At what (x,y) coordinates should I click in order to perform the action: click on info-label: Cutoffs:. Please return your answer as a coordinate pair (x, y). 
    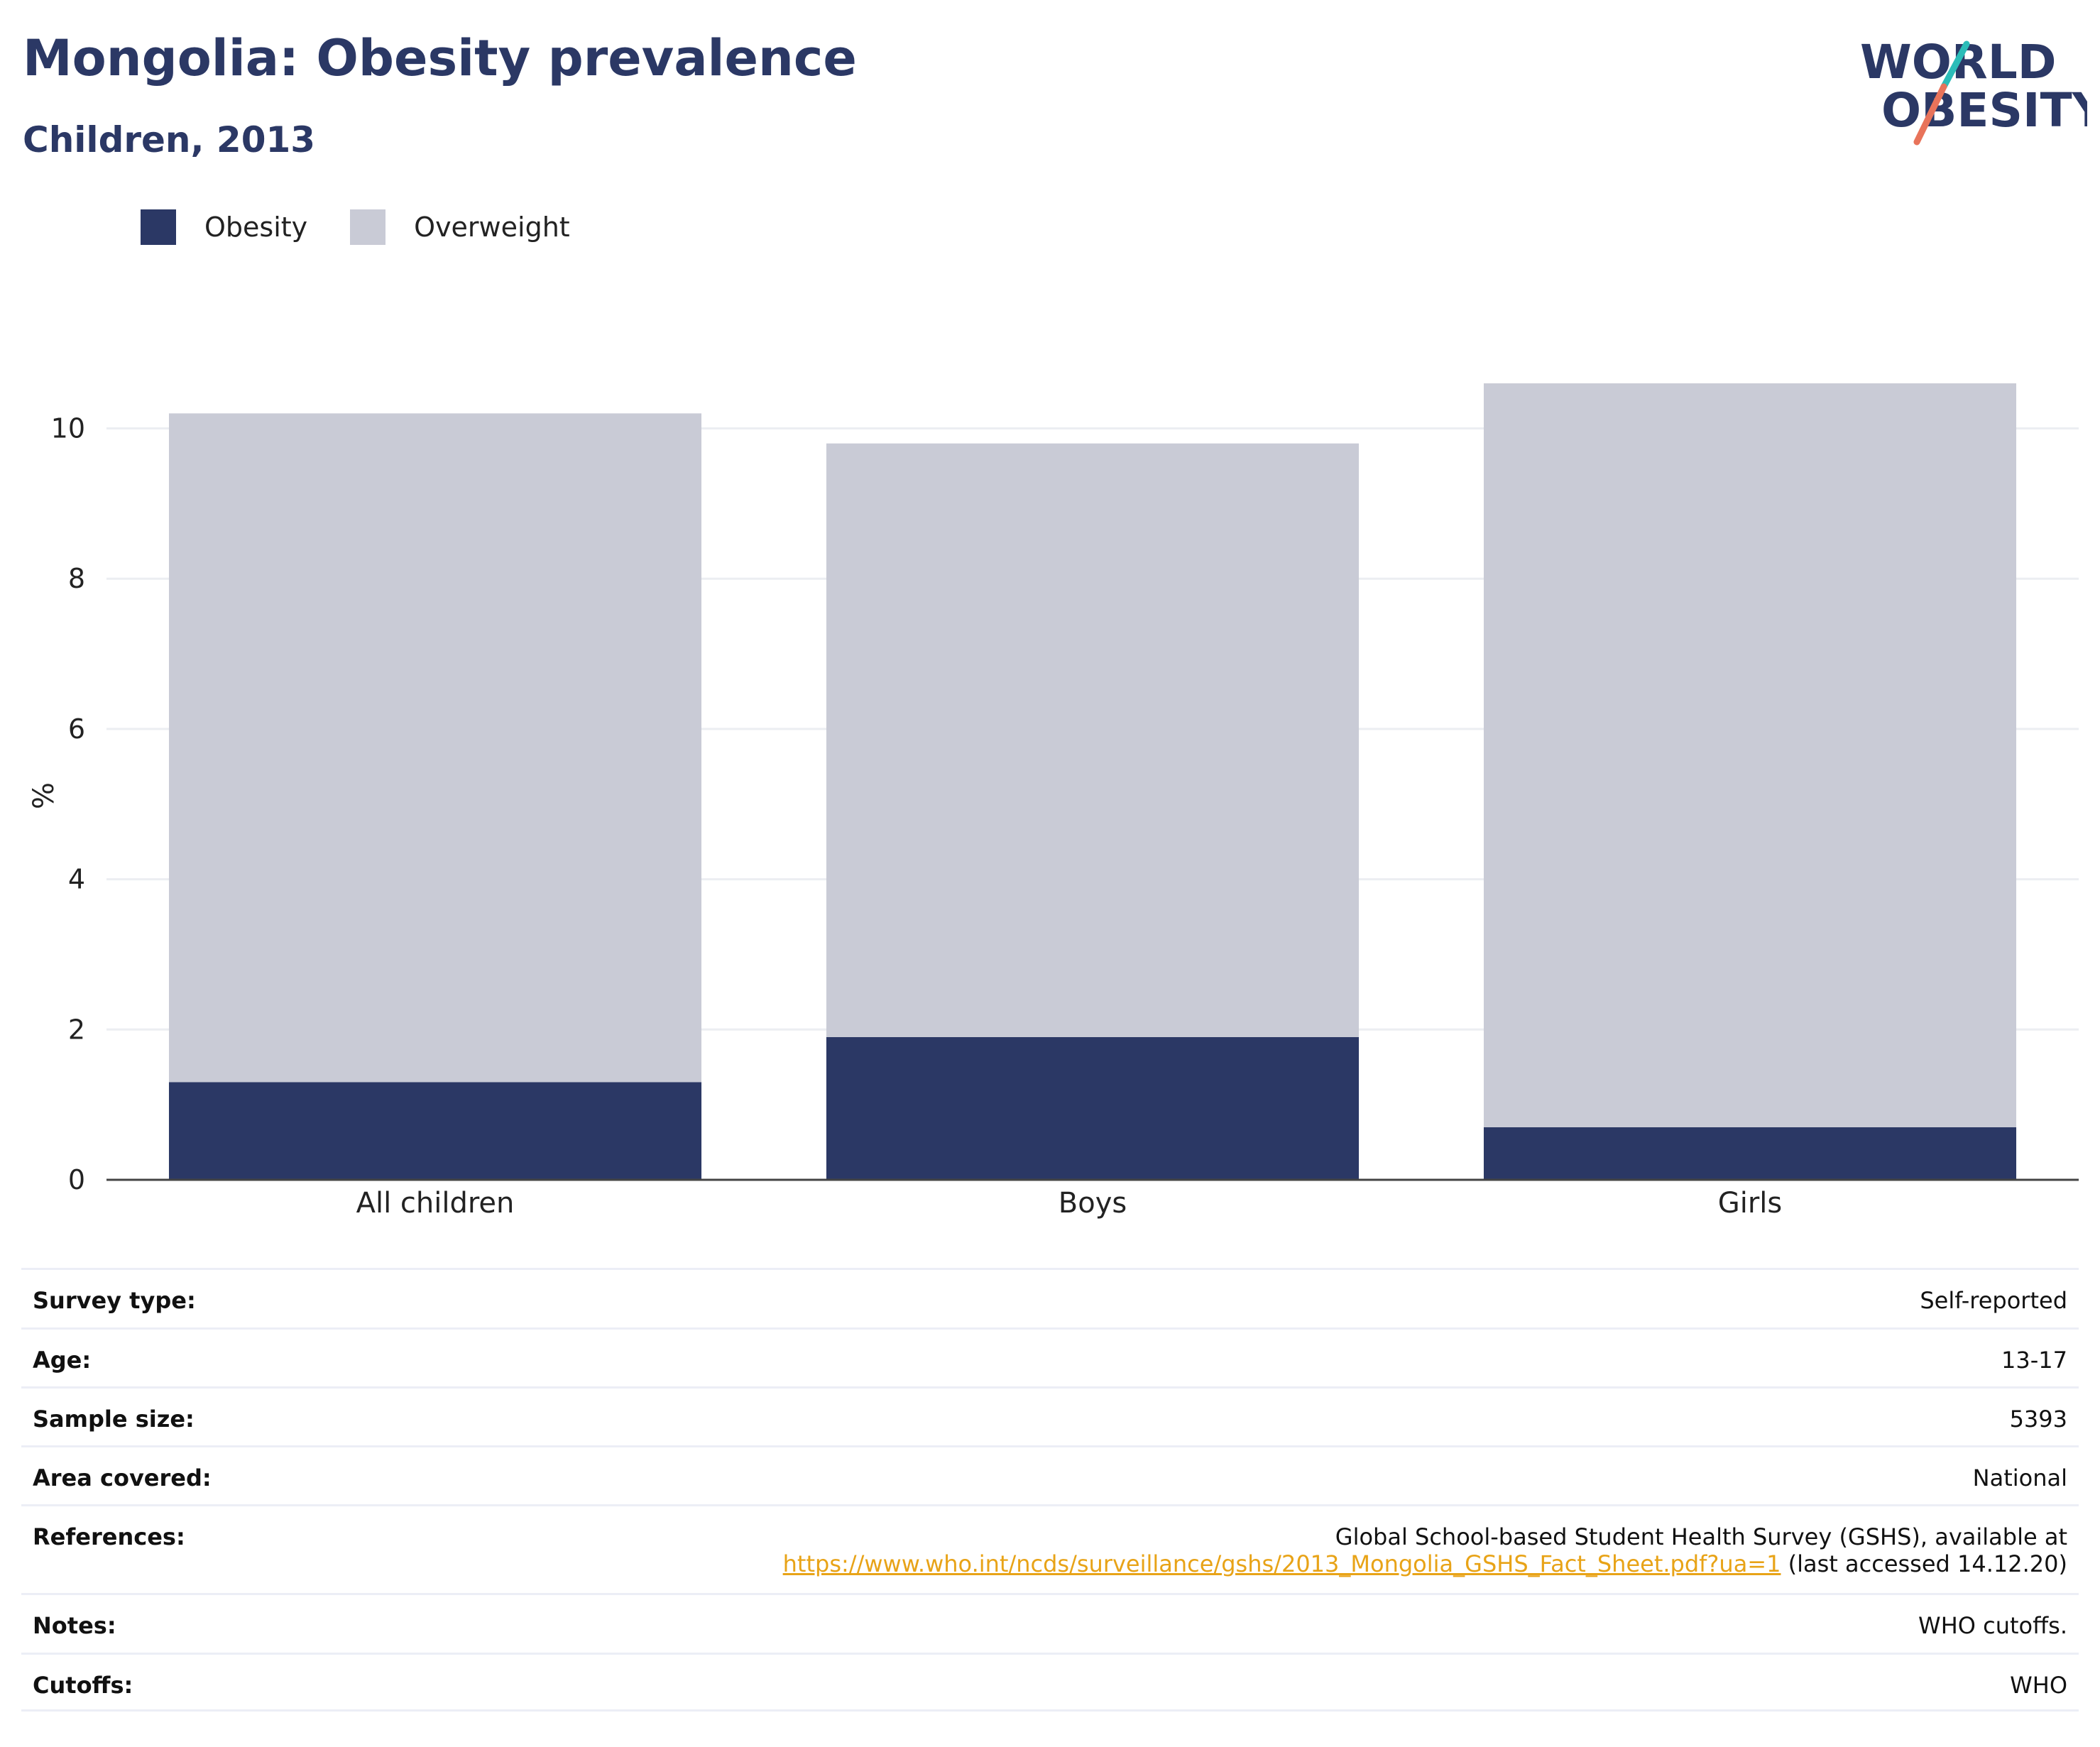
    Looking at the image, I should click on (83, 1685).